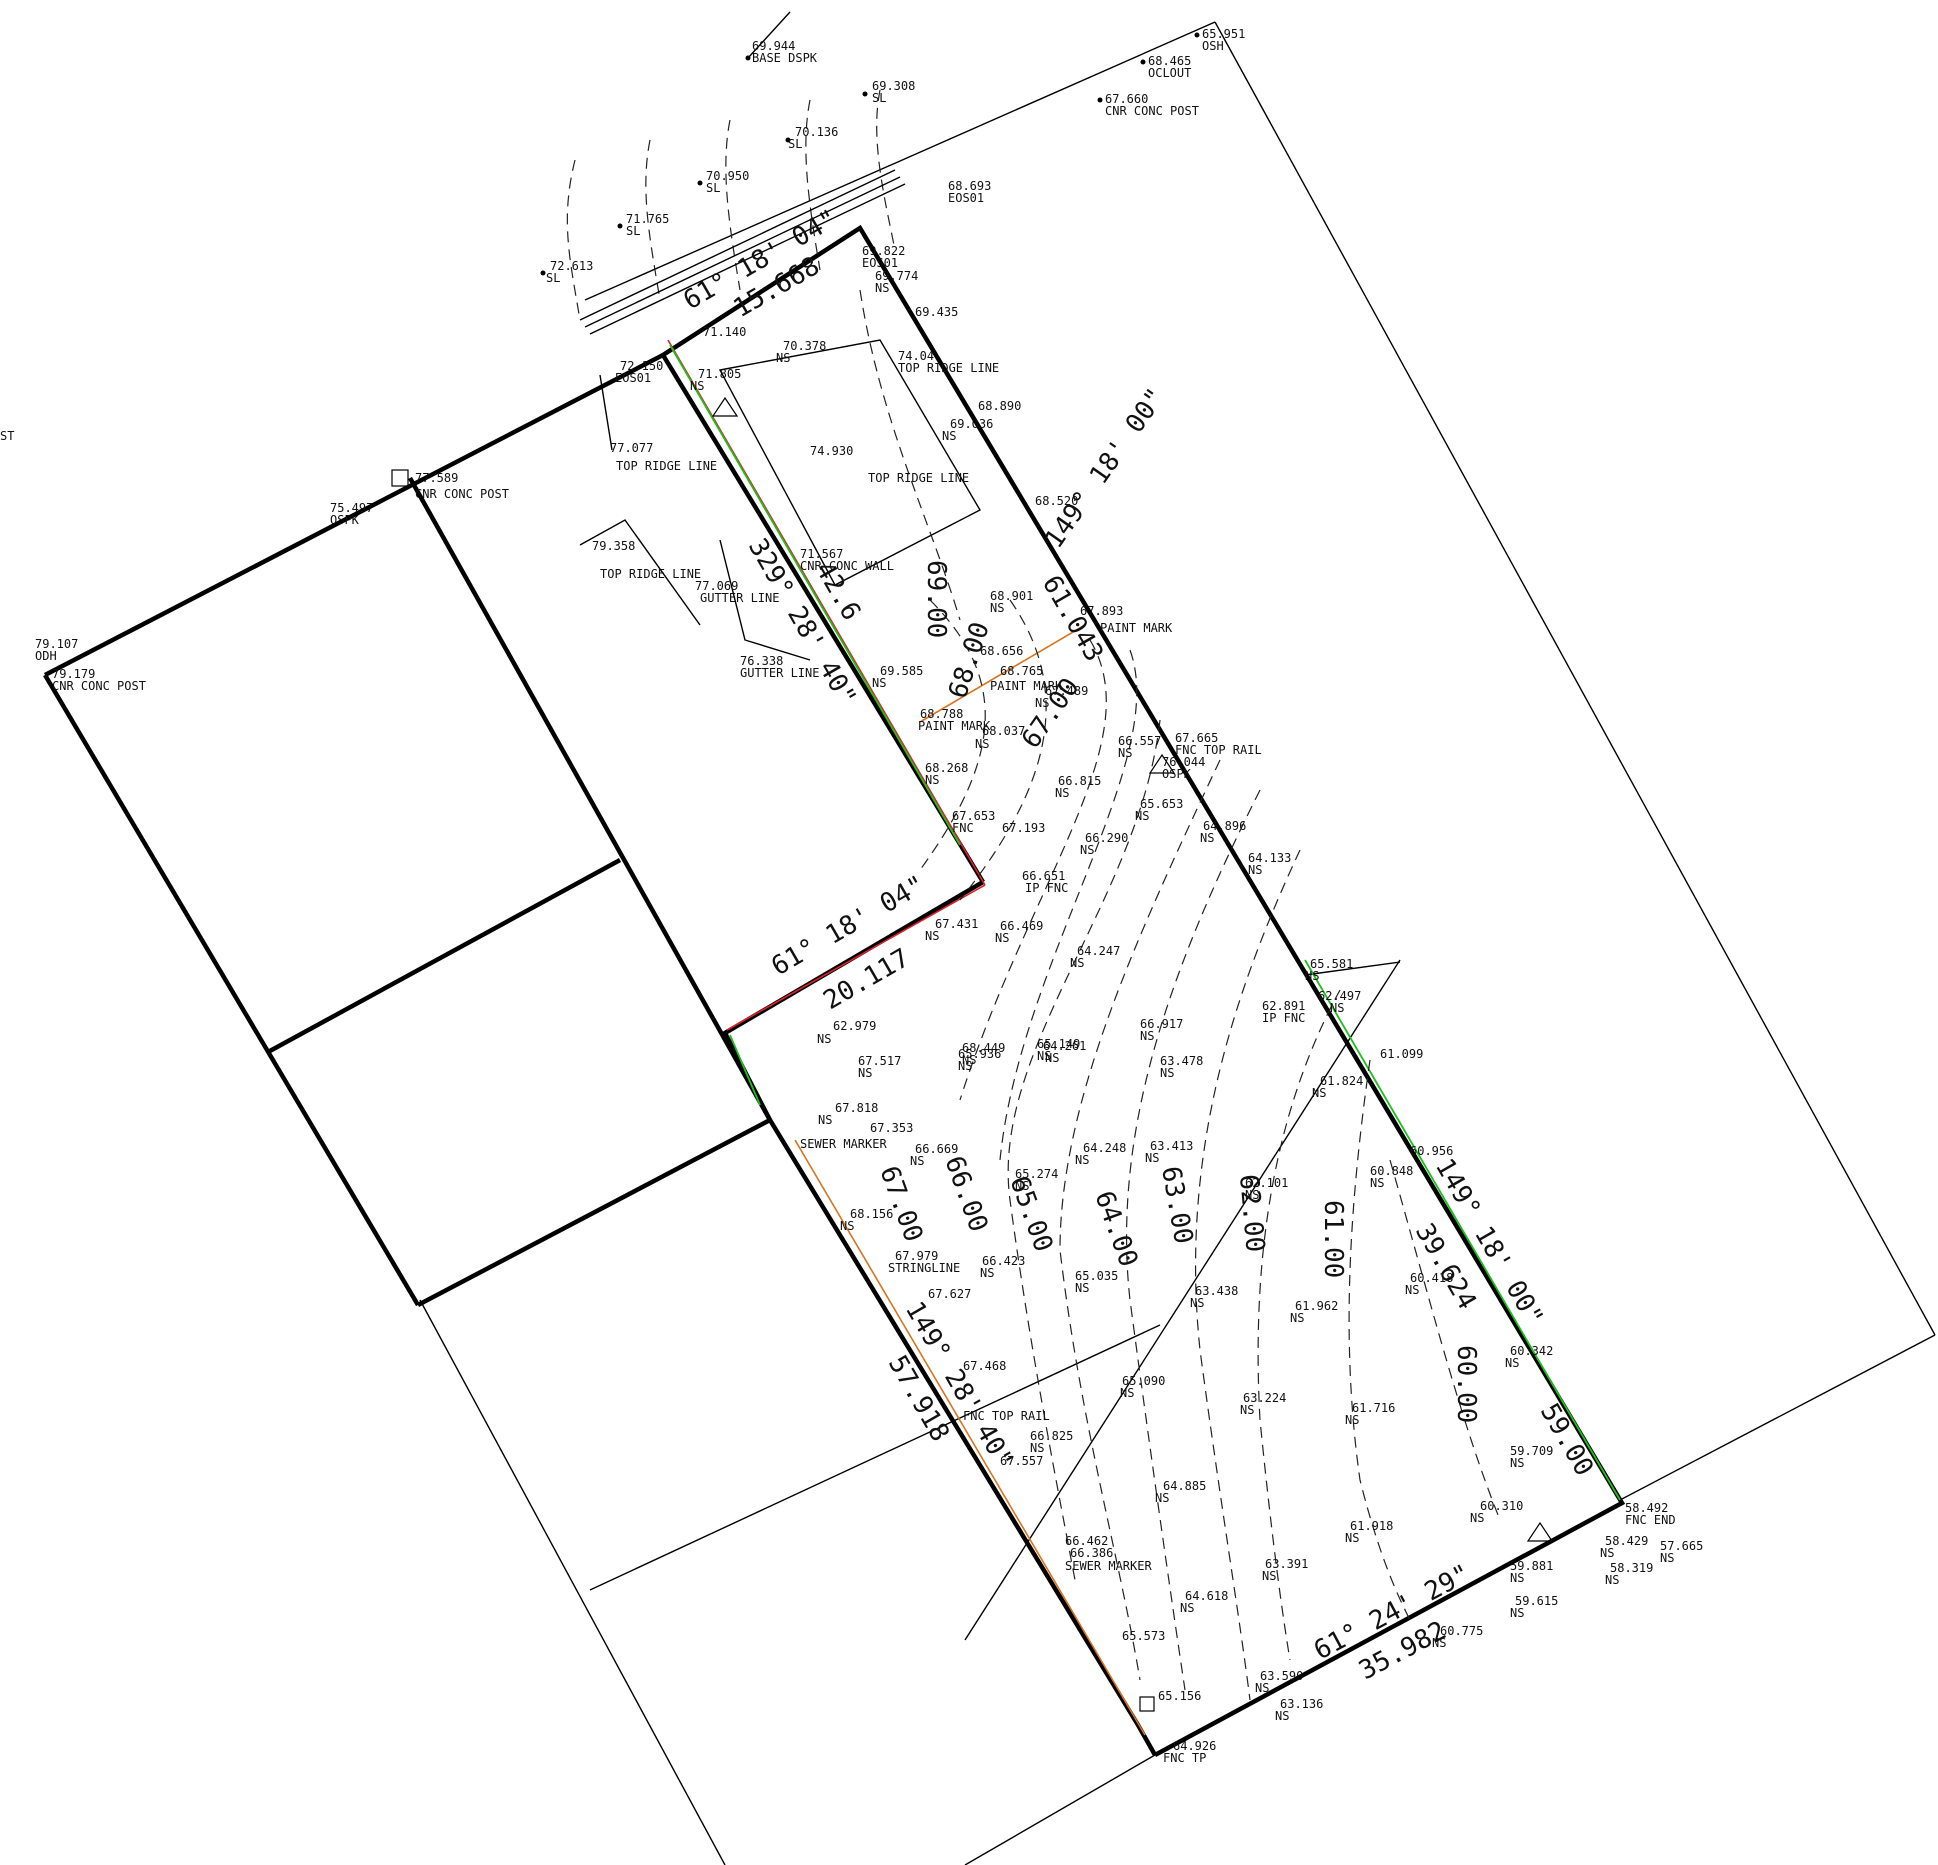  Describe the element at coordinates (1064, 1046) in the screenshot. I see `point-value: 64.261` at that location.